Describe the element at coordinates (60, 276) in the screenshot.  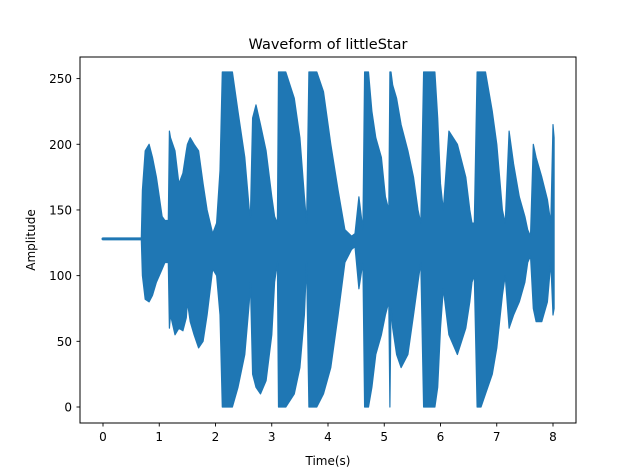
I see `y-tick-label: 100` at that location.